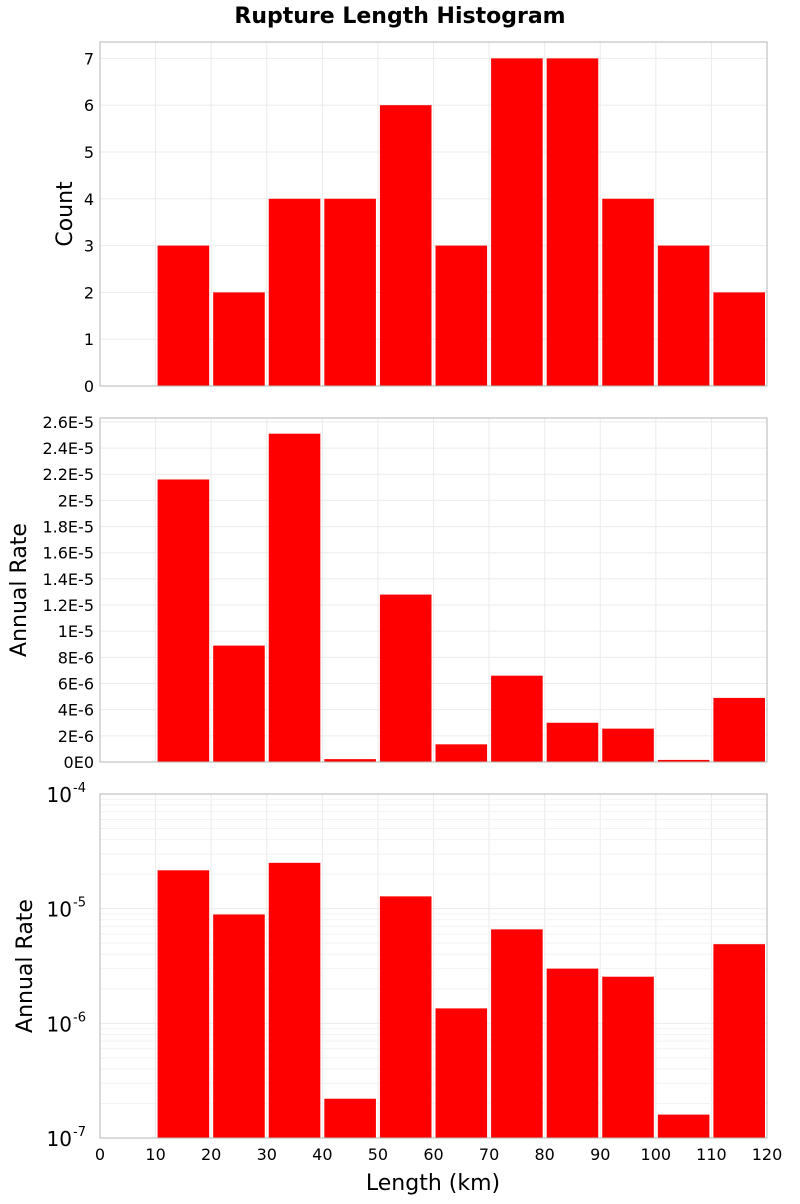 The height and width of the screenshot is (1204, 800). What do you see at coordinates (76, 710) in the screenshot?
I see `y-tick-label: 4E-6` at bounding box center [76, 710].